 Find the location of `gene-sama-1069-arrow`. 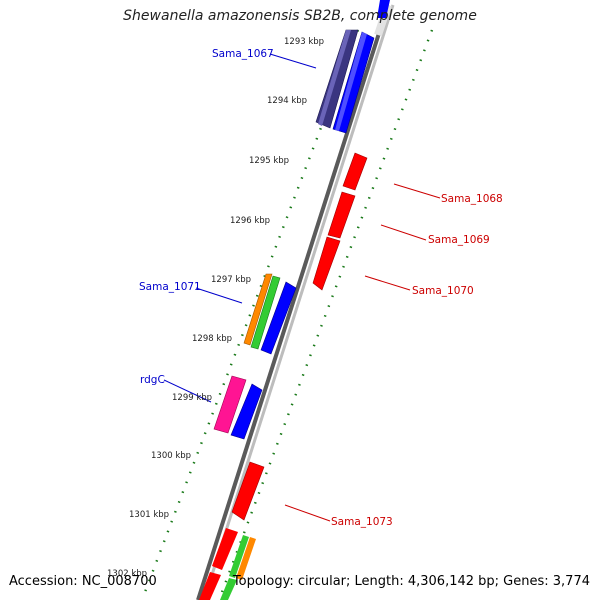

gene-sama-1069-arrow is located at coordinates (341, 215).